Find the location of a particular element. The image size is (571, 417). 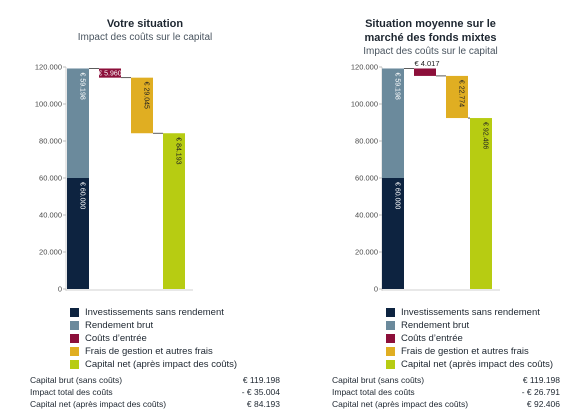

data-label: € 22.774 is located at coordinates (461, 93).